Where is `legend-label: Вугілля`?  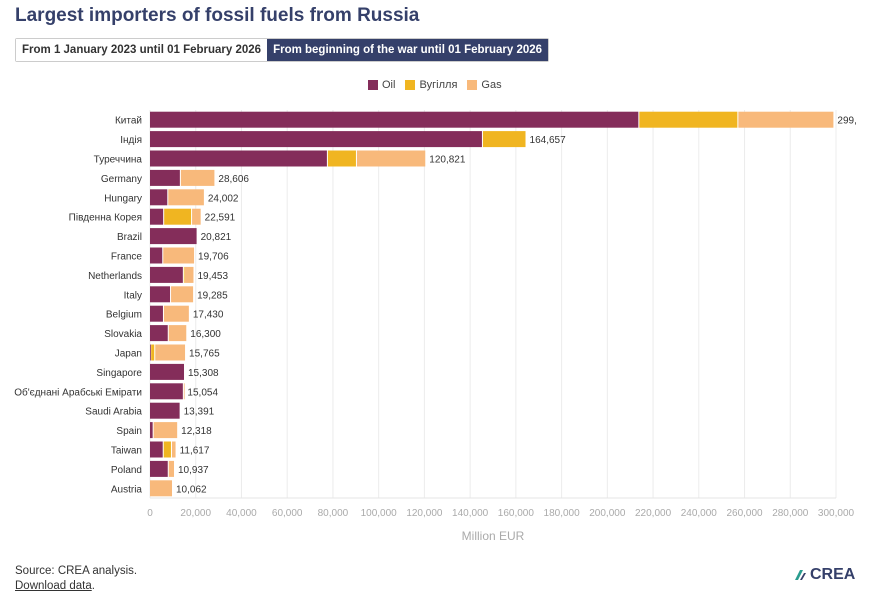
legend-label: Вугілля is located at coordinates (438, 85).